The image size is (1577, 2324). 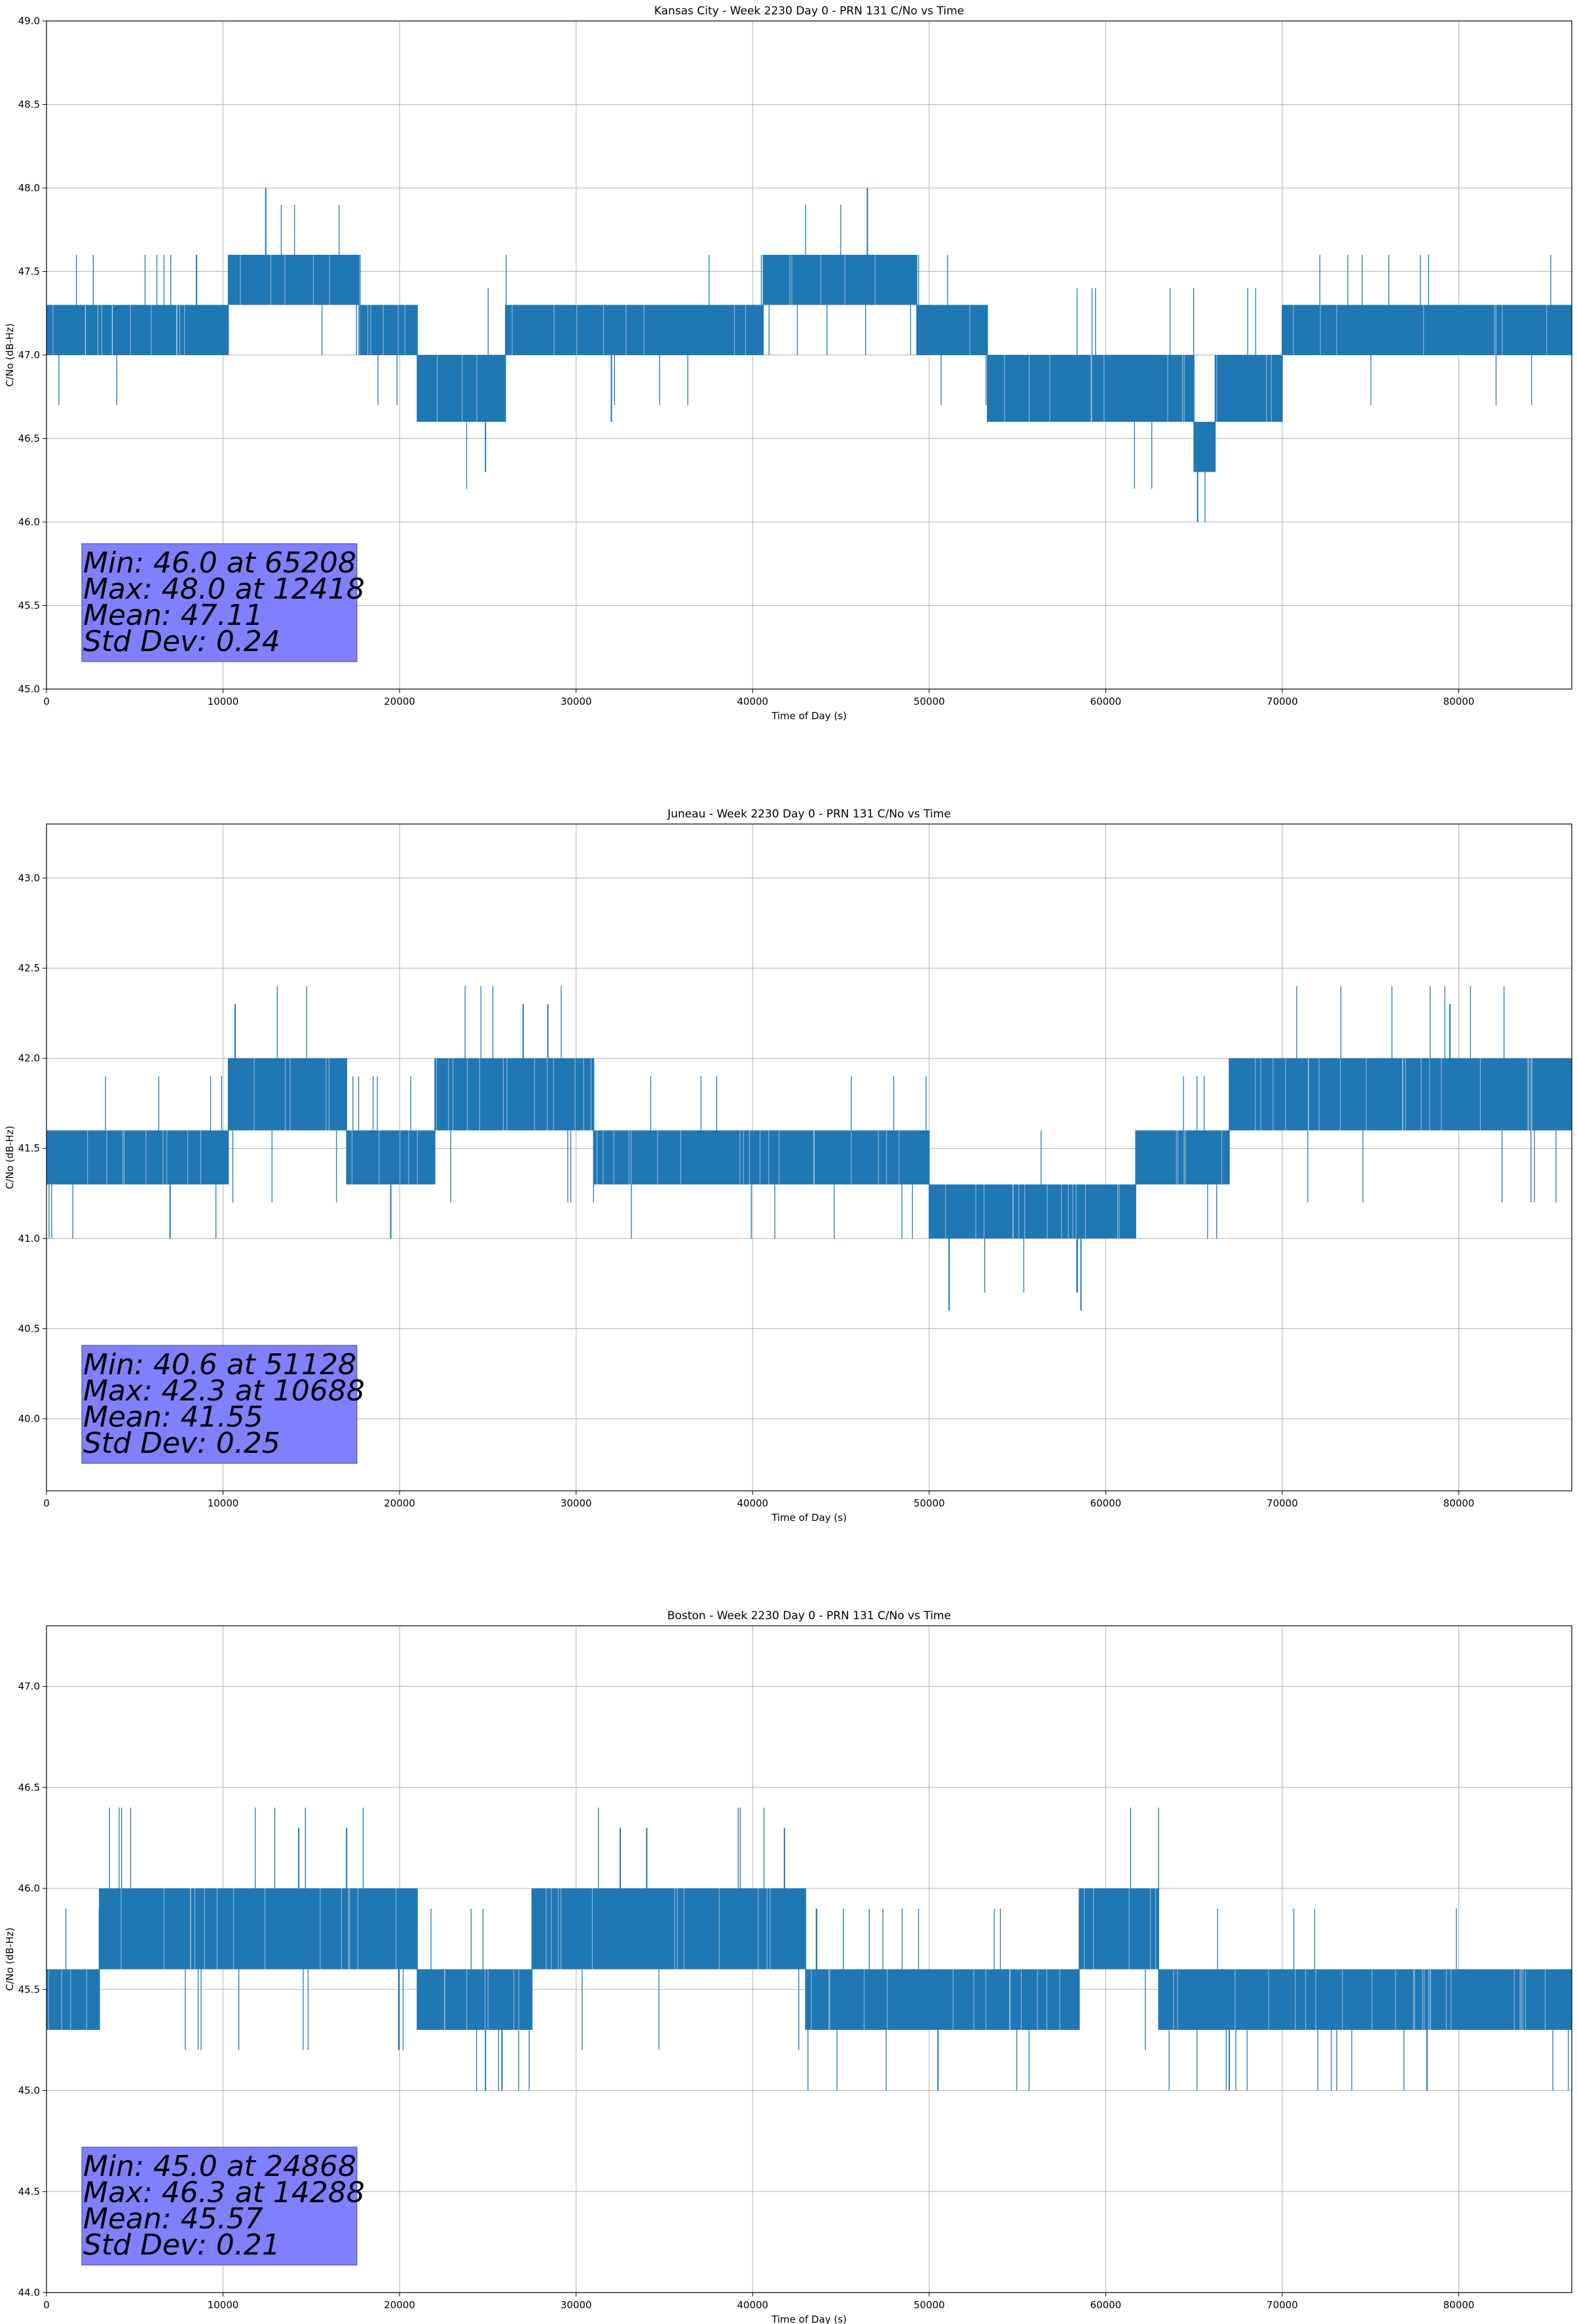 I want to click on y-tick-label: 47.5, so click(x=29, y=272).